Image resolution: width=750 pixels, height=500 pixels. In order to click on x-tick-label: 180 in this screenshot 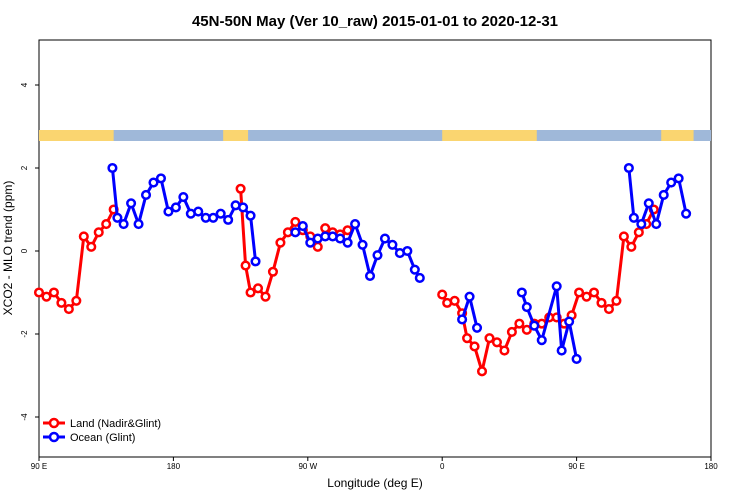, I will do `click(174, 466)`.